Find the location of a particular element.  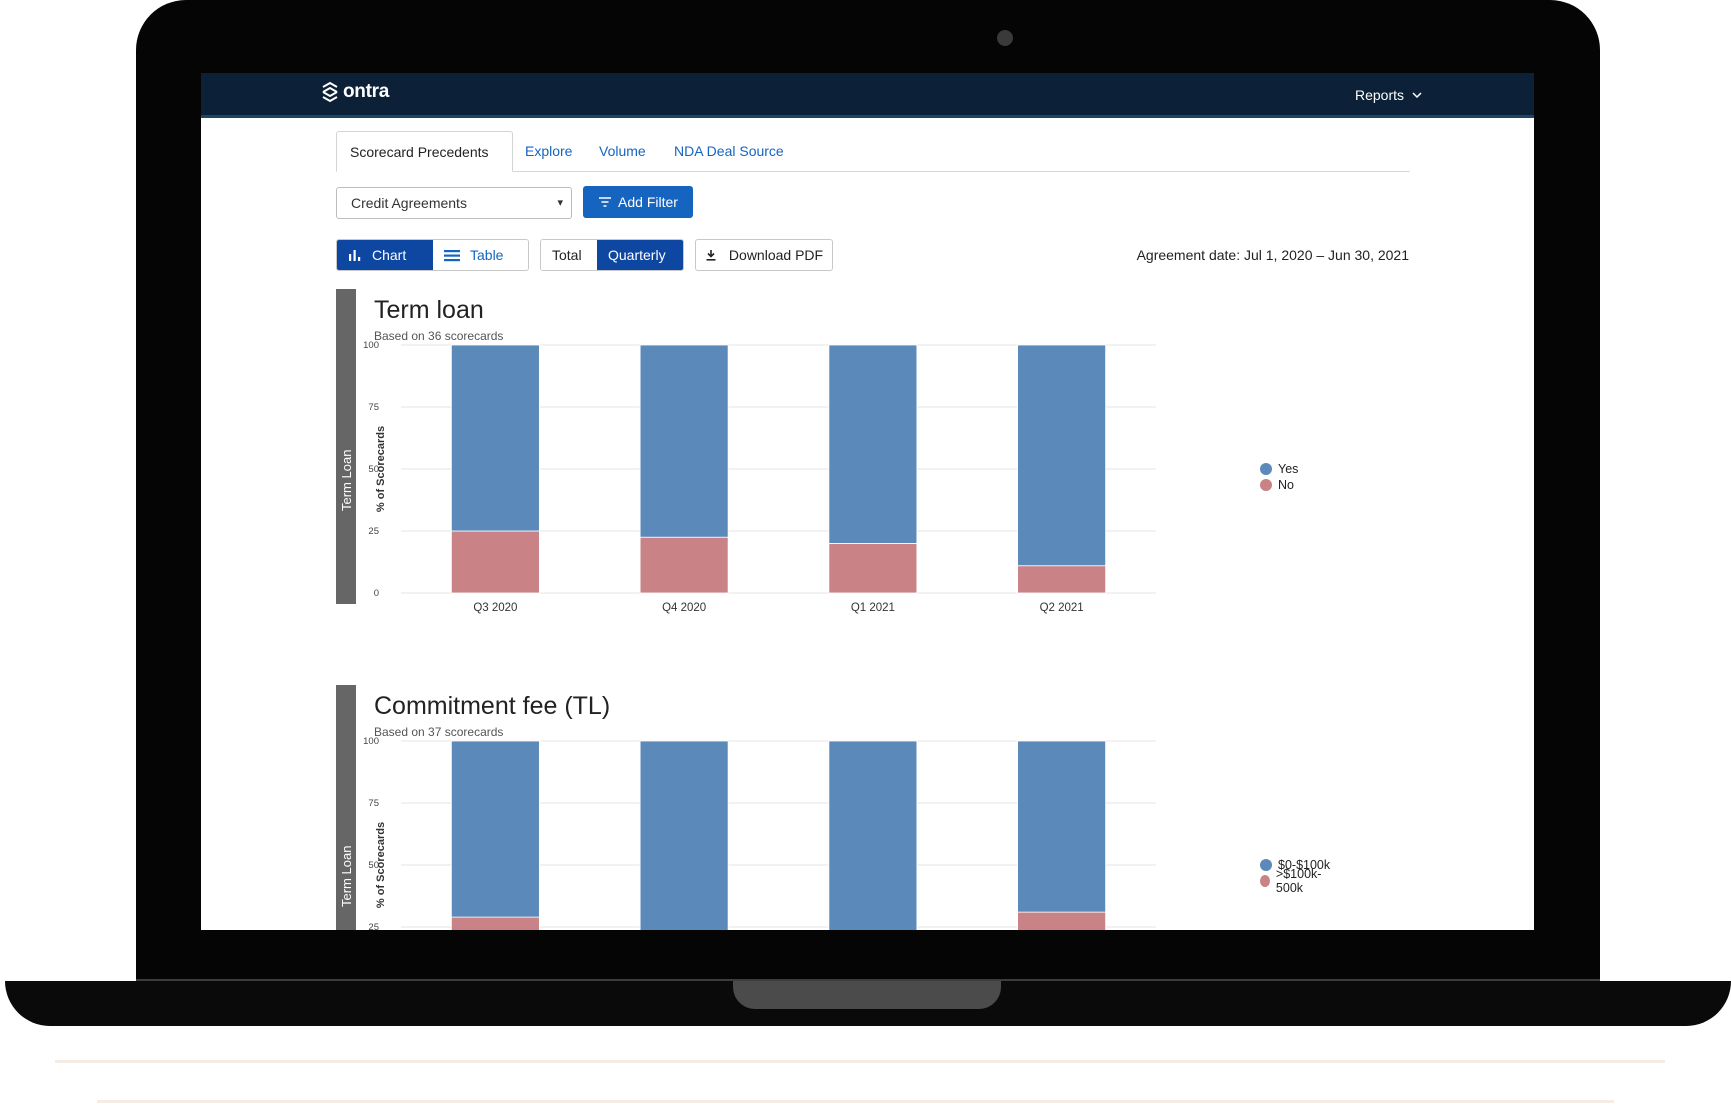

legend-label: >$100k-500k is located at coordinates (1298, 881).